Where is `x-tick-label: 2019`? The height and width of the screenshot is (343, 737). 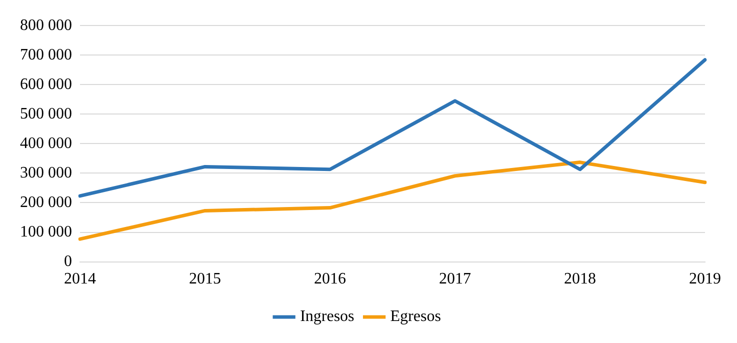
x-tick-label: 2019 is located at coordinates (705, 279).